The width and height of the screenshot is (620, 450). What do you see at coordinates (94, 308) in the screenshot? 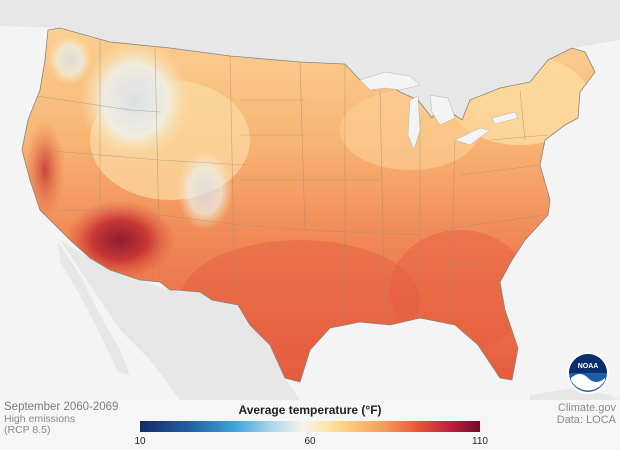
I see `baja-peninsula` at bounding box center [94, 308].